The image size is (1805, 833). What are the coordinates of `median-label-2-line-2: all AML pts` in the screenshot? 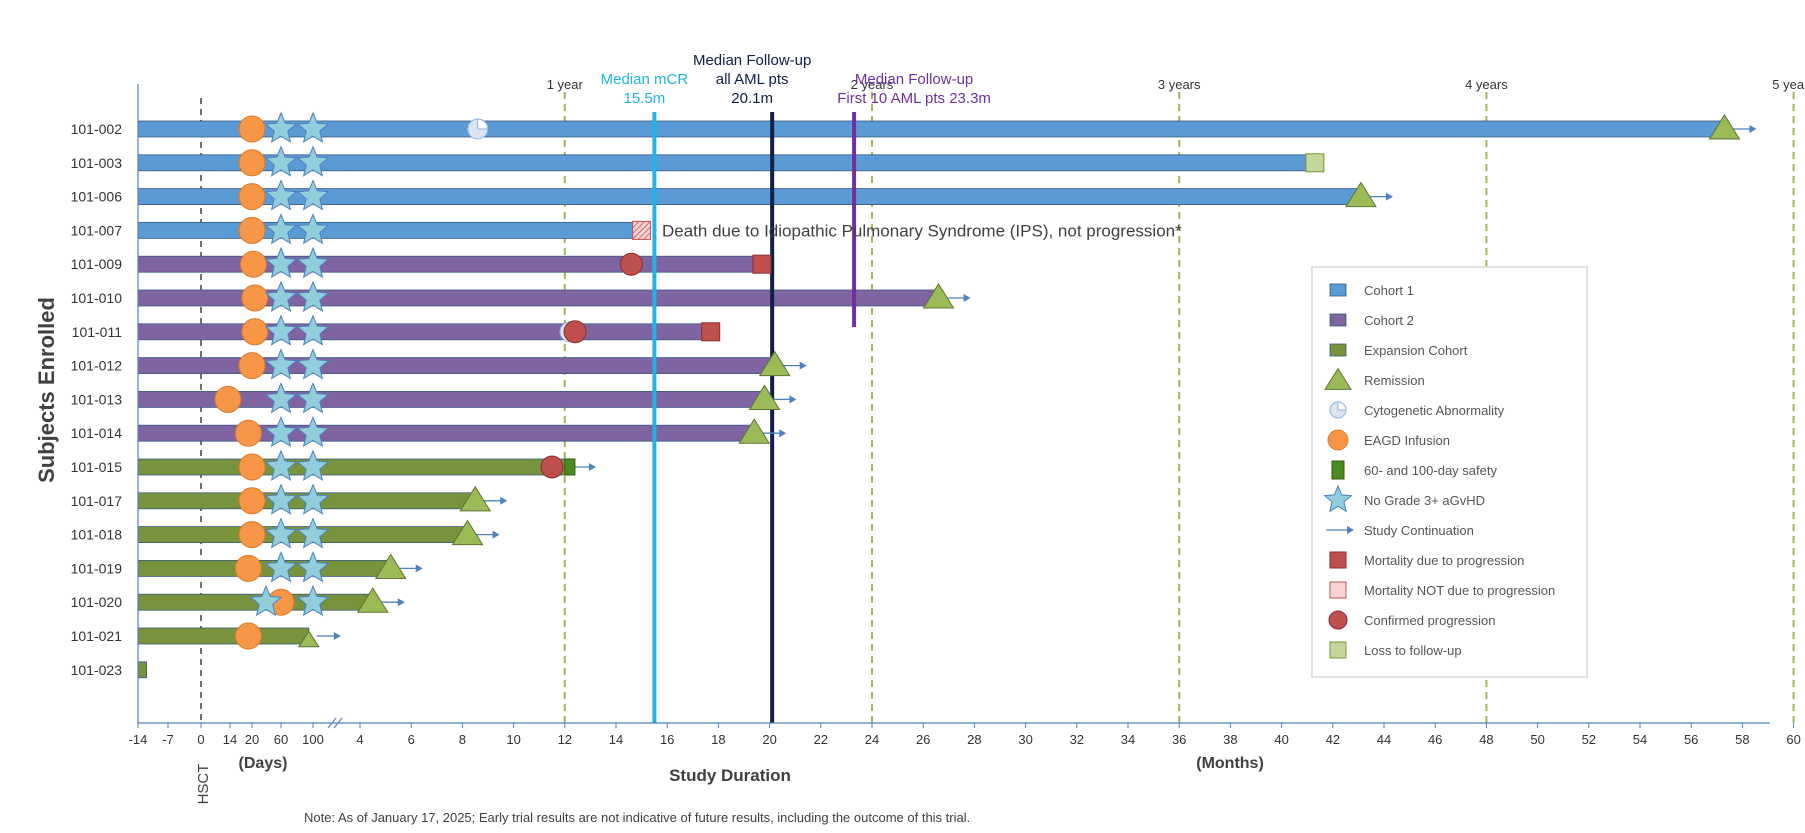 It's located at (752, 79).